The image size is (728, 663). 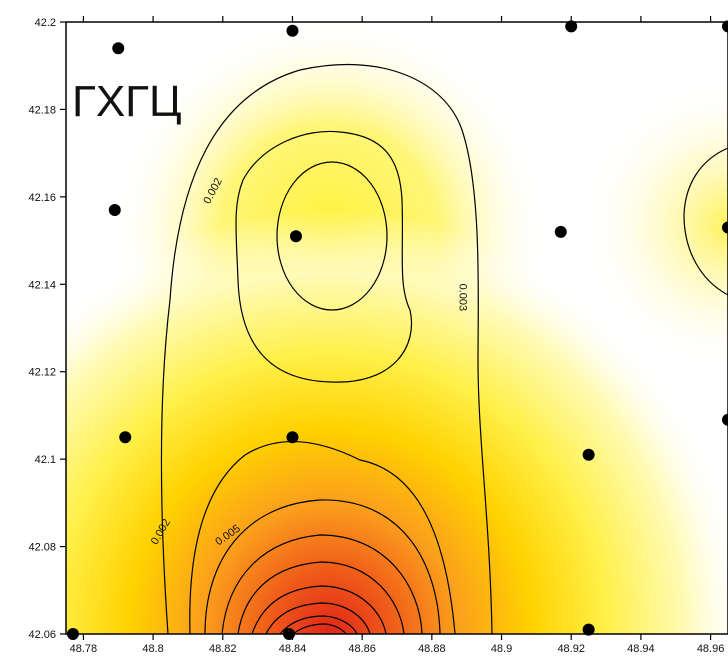 I want to click on x-tick-label-9: 48.96, so click(x=711, y=649).